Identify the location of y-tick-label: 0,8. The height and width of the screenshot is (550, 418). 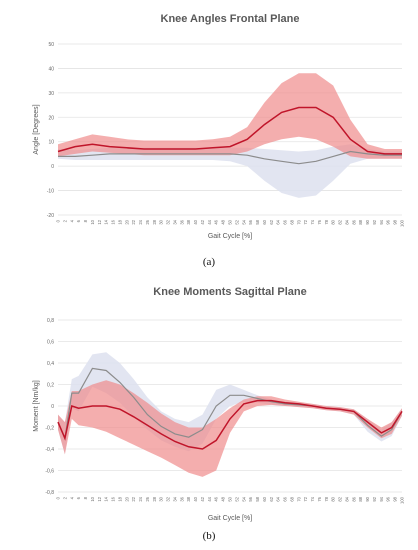
(50, 321).